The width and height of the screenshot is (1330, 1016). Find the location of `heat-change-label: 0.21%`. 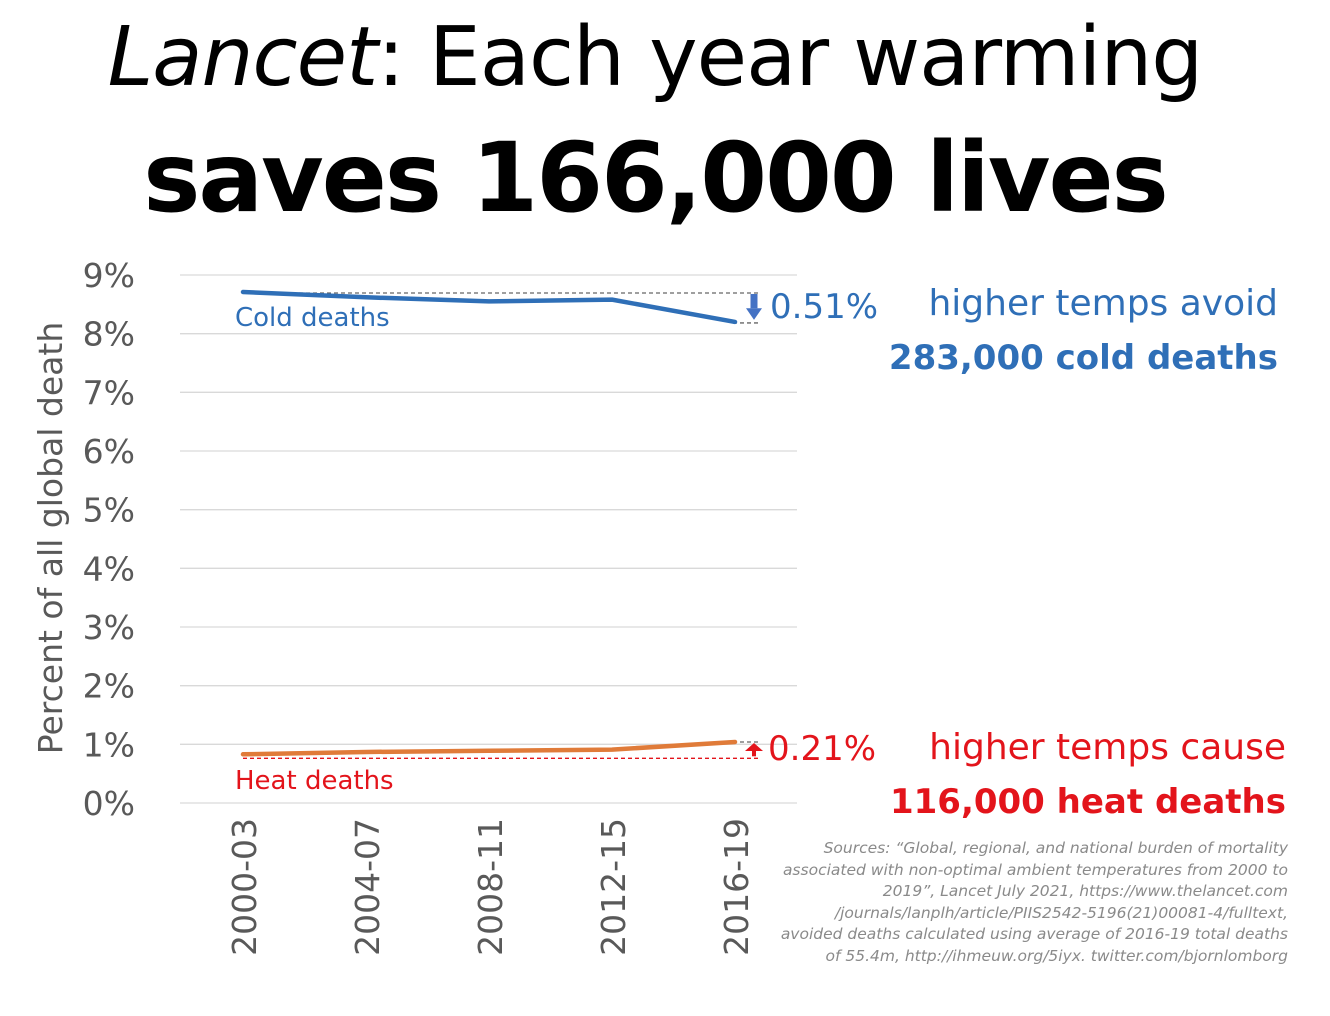

heat-change-label: 0.21% is located at coordinates (822, 749).